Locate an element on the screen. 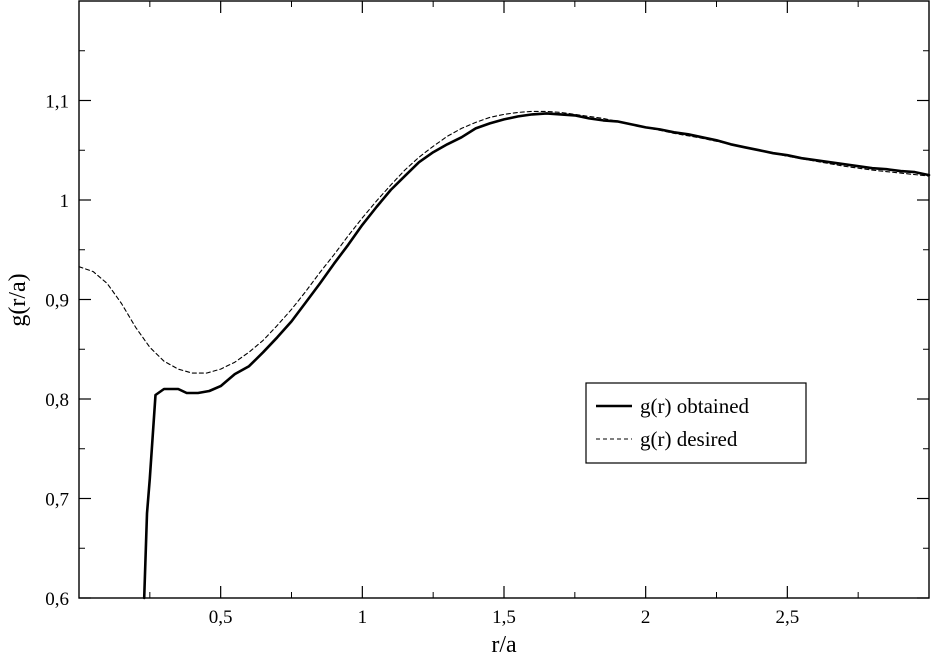 The width and height of the screenshot is (931, 660). legend: g(r) obtained g(r) desired is located at coordinates (696, 423).